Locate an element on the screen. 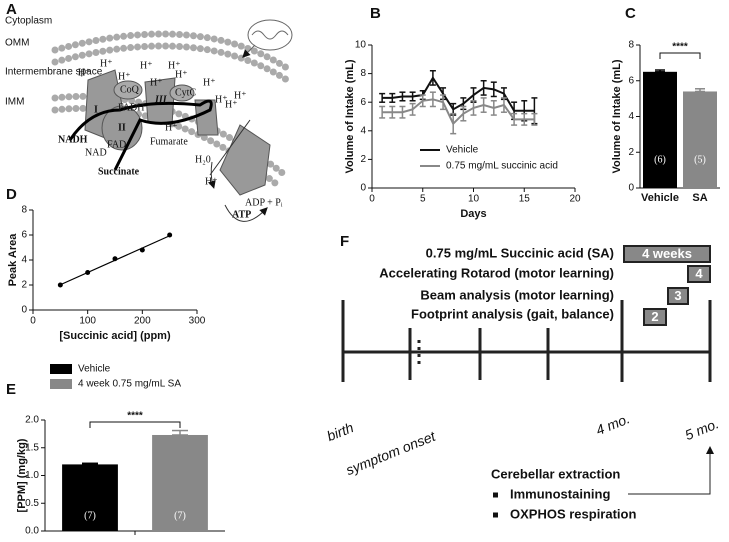 The image size is (729, 542). water: H₂0 is located at coordinates (203, 159).